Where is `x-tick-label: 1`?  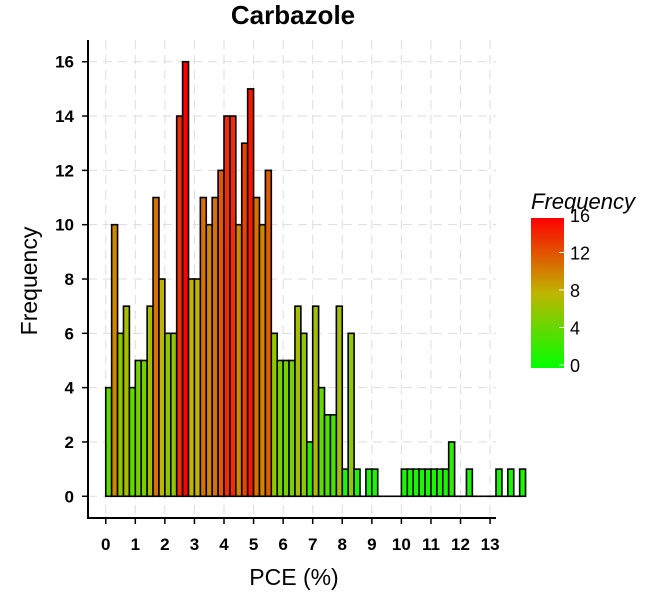 x-tick-label: 1 is located at coordinates (135, 544).